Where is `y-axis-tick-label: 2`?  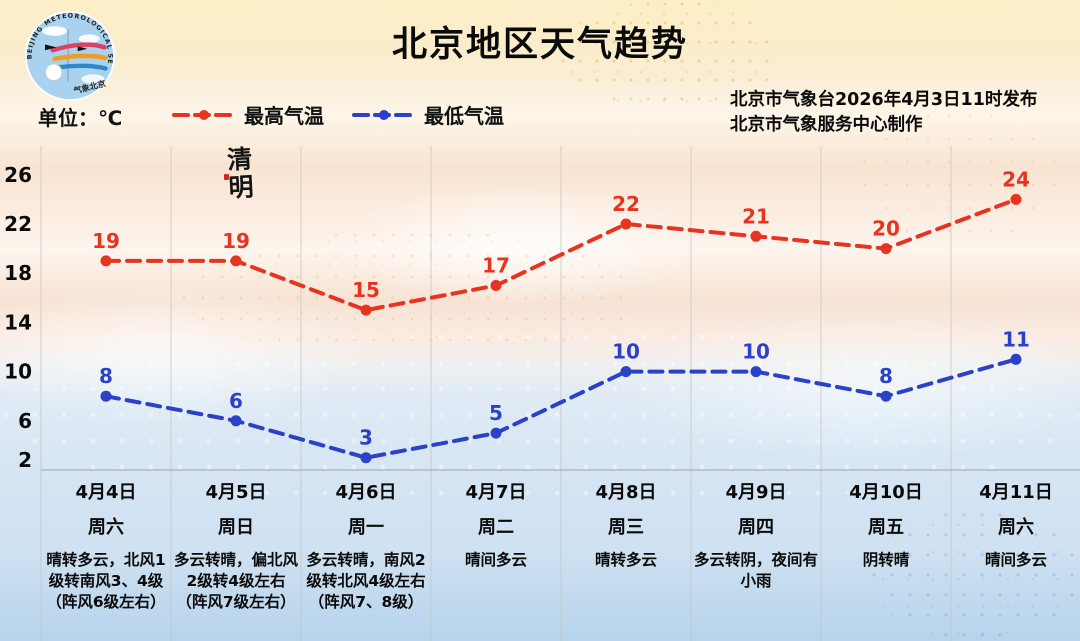
y-axis-tick-label: 2 is located at coordinates (25, 460).